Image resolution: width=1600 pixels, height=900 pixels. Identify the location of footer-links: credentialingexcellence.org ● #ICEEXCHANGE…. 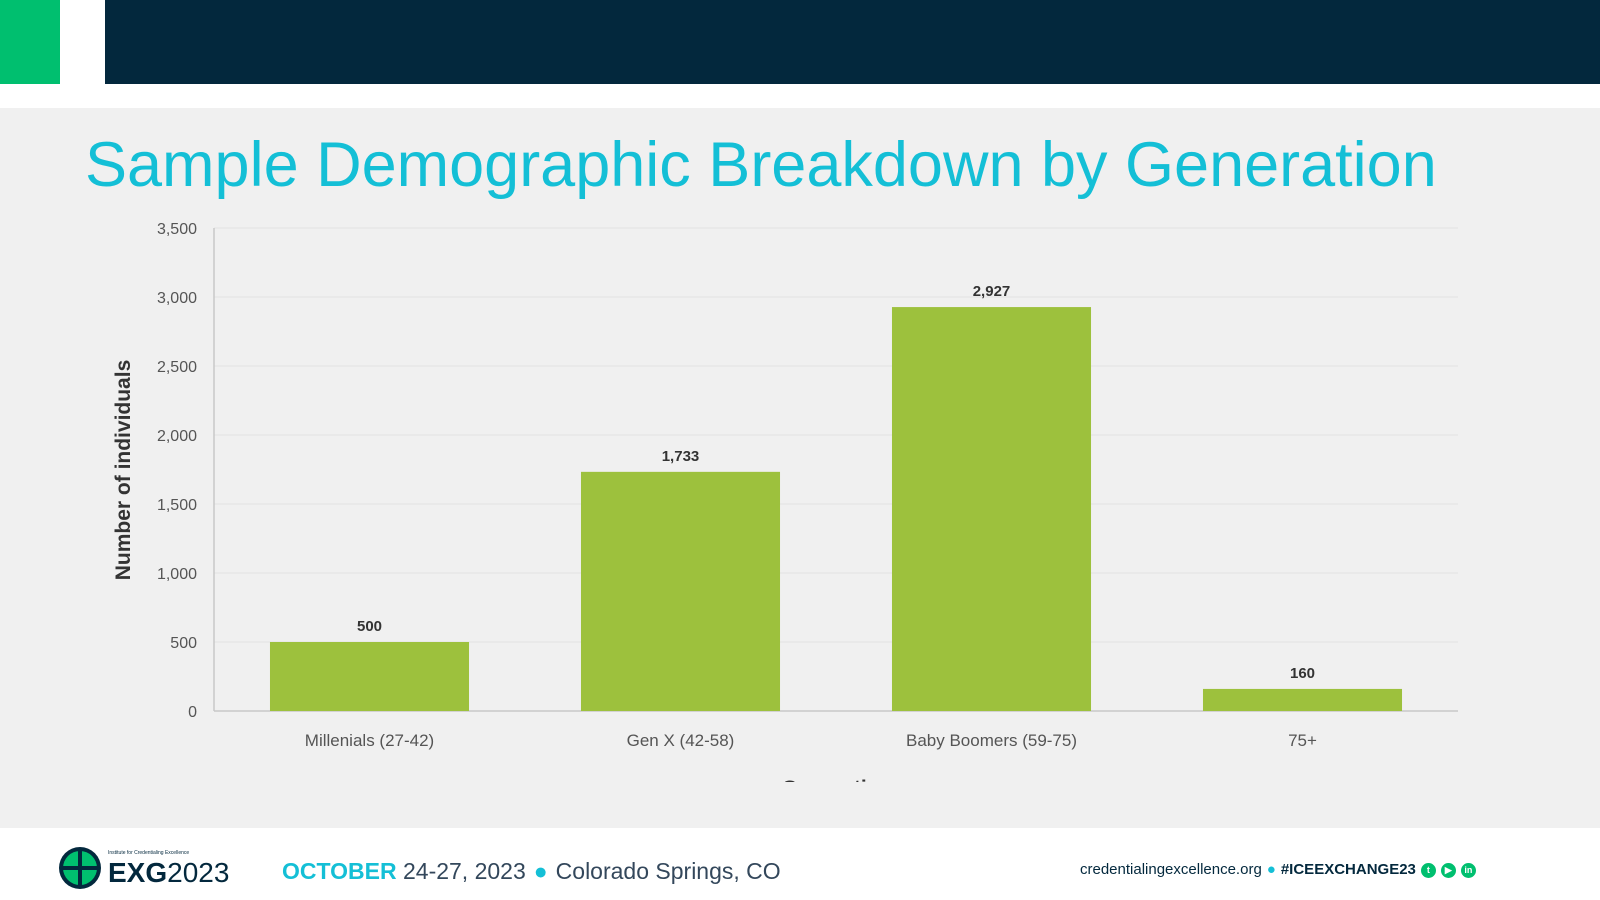
(1278, 870).